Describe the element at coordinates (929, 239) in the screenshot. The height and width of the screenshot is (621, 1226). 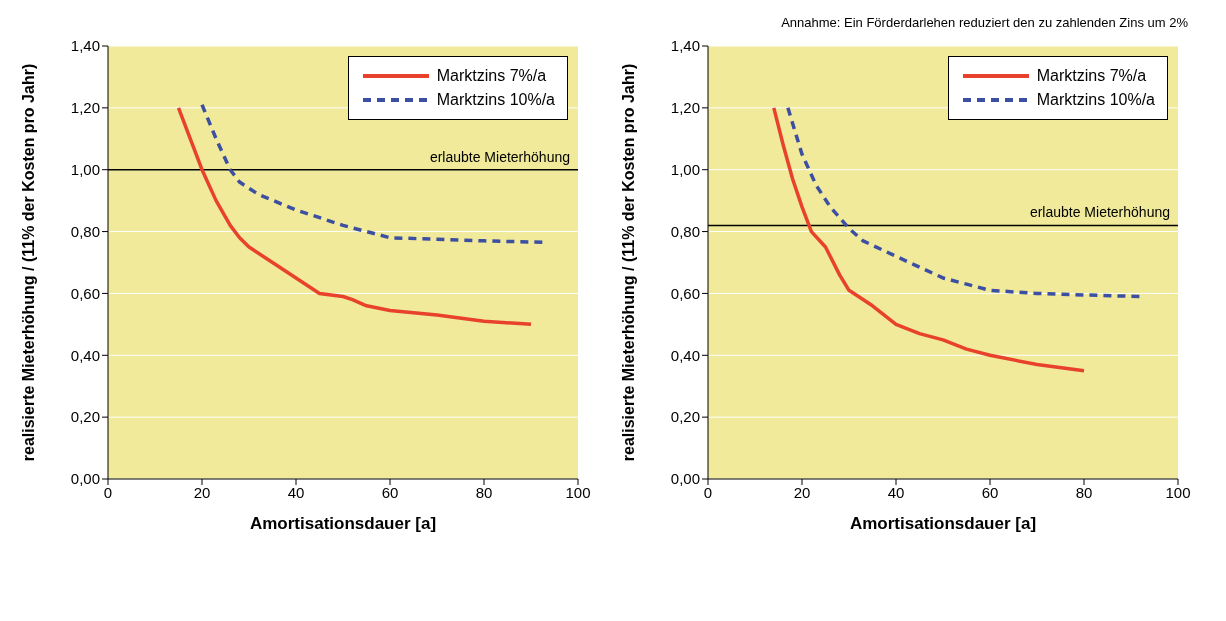
I see `line-series` at that location.